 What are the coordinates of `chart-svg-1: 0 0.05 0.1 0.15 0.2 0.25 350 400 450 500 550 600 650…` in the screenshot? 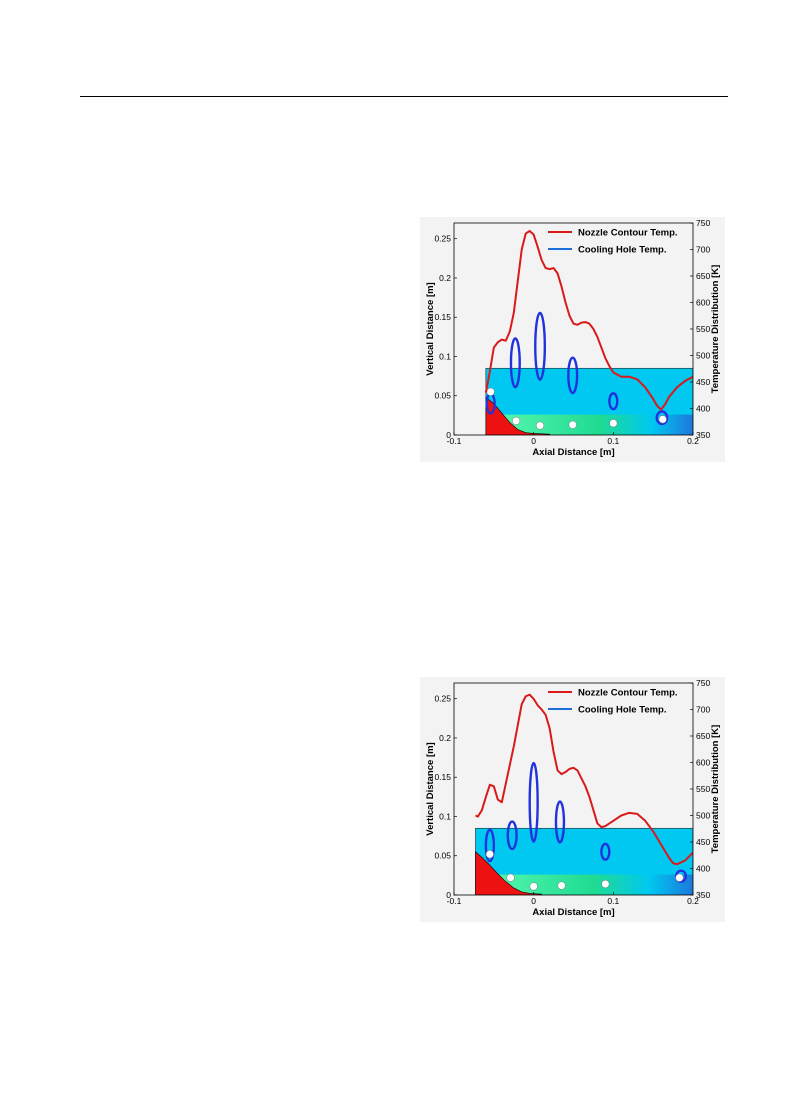 It's located at (573, 338).